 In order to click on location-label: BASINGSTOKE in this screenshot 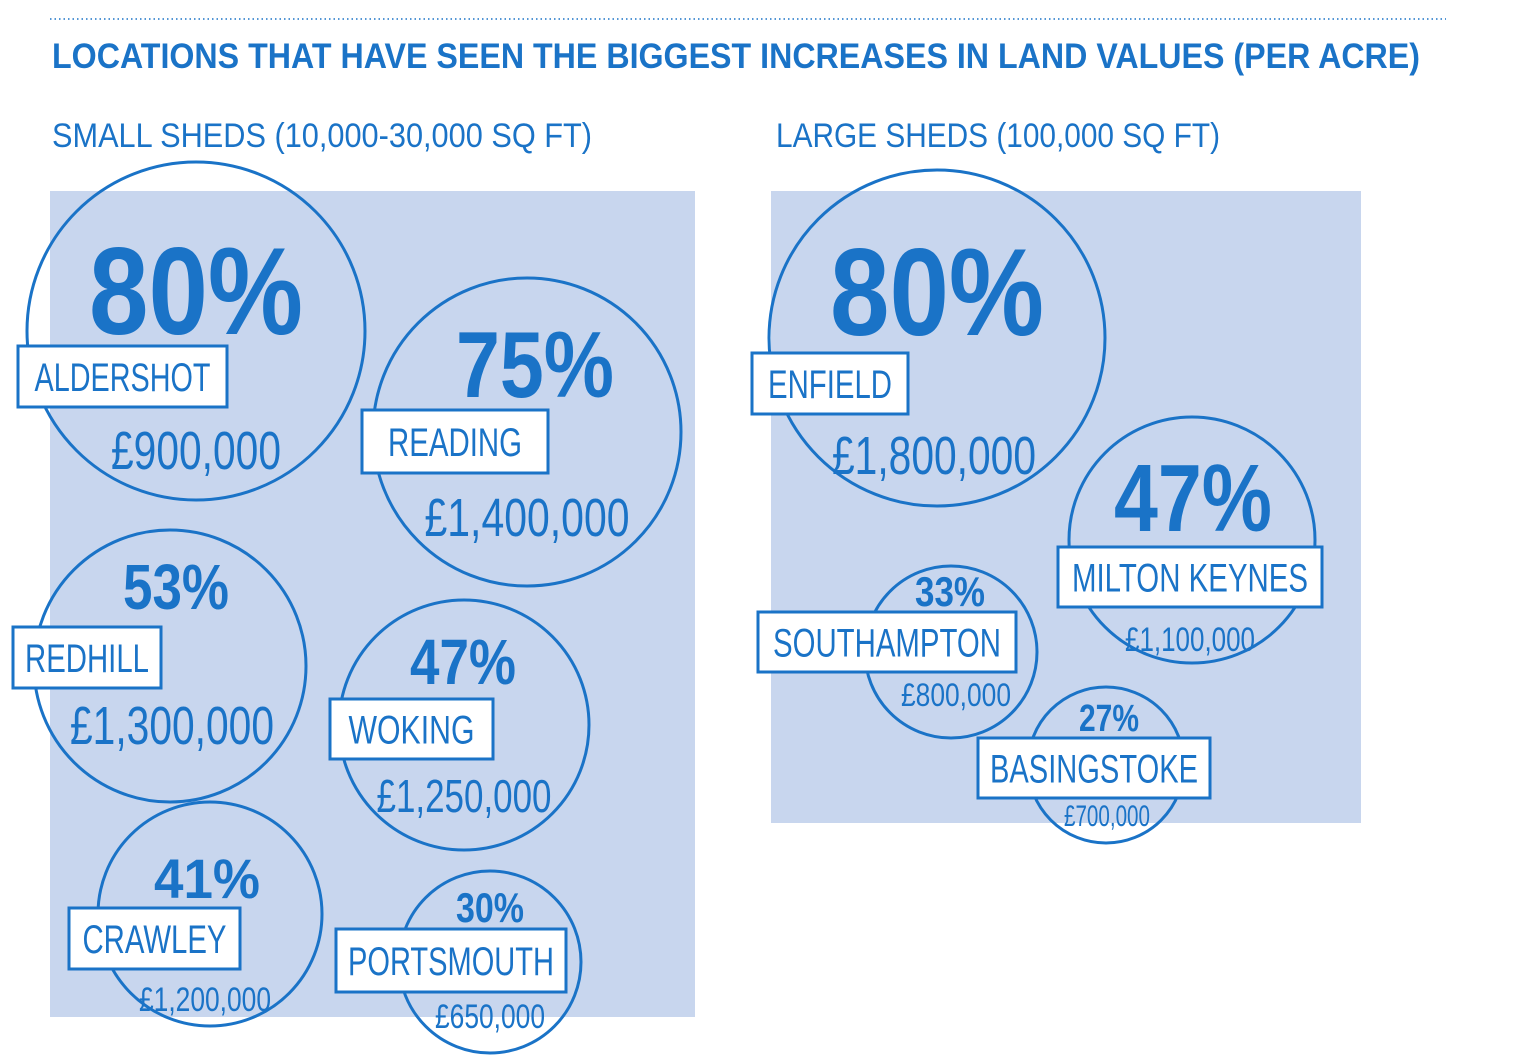, I will do `click(1094, 769)`.